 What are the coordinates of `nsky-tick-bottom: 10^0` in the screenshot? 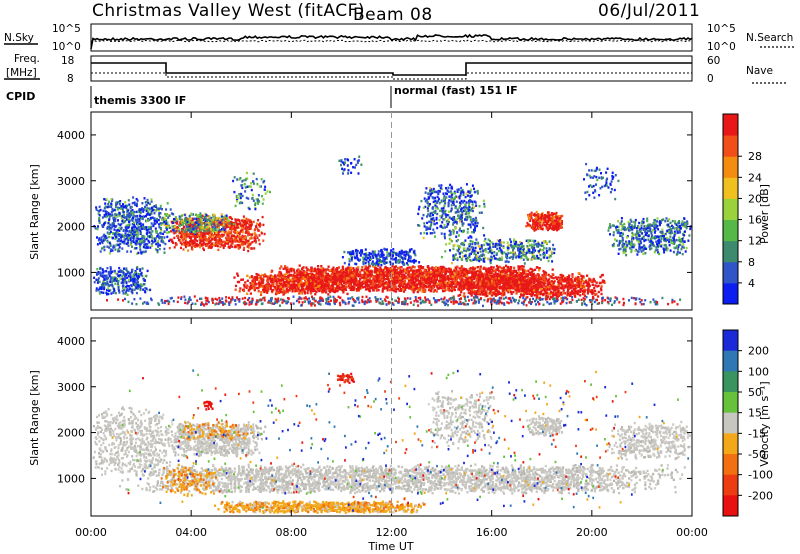 It's located at (66, 47).